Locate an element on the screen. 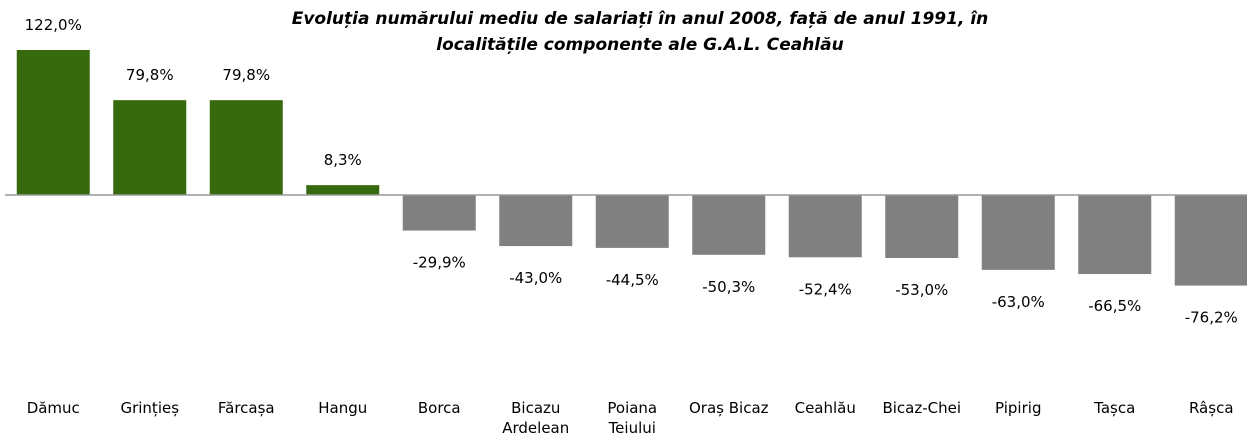 The image size is (1247, 445). x-tick-label: Poiana Teiului is located at coordinates (632, 418).